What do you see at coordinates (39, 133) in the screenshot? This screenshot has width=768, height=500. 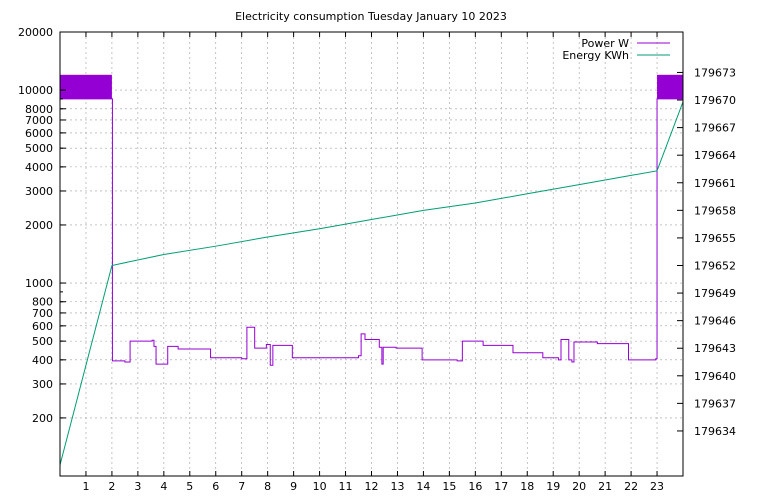 I see `y-left-tick-label: 6000` at bounding box center [39, 133].